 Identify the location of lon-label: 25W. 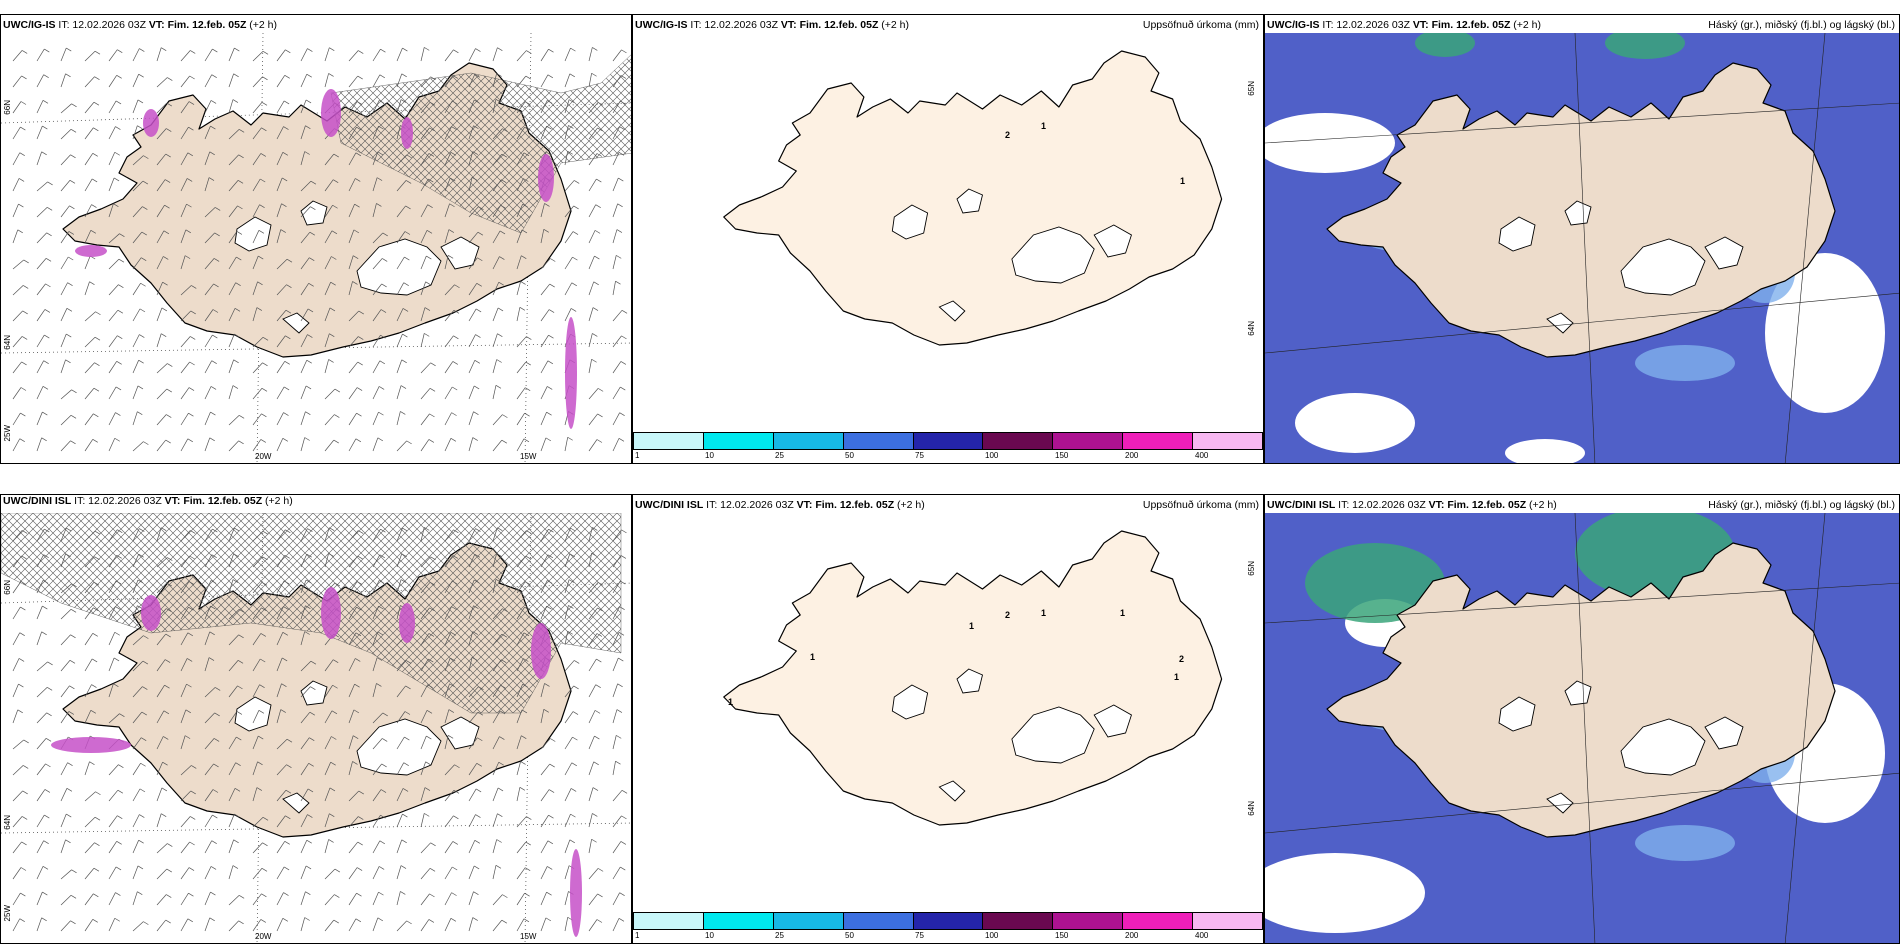
(7, 433).